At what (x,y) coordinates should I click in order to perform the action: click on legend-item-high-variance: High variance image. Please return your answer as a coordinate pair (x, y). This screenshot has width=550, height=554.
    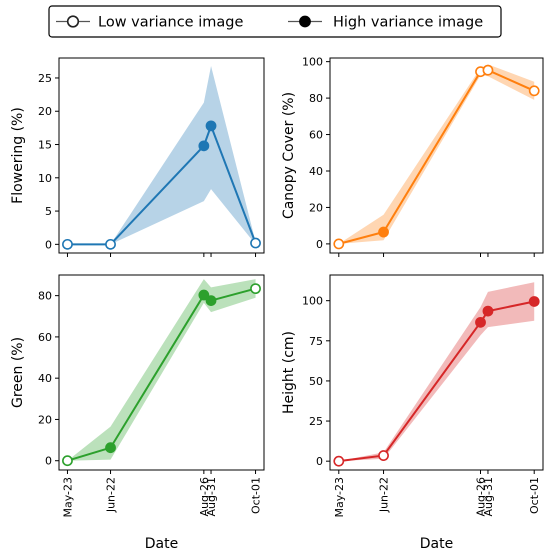
    Looking at the image, I should click on (385, 23).